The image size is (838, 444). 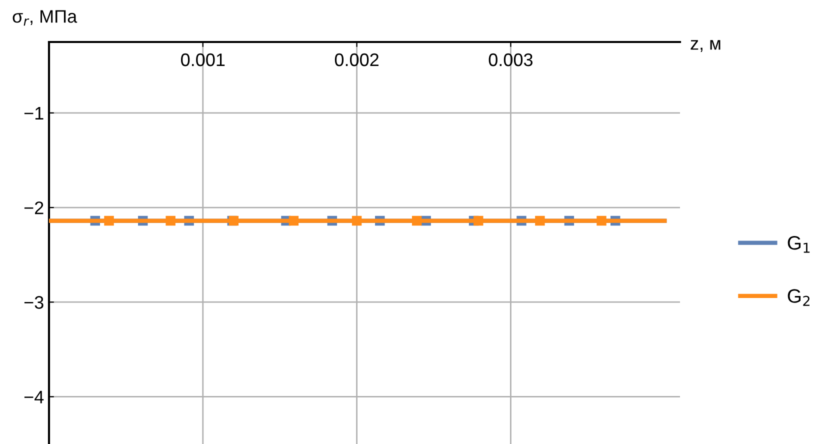 What do you see at coordinates (799, 244) in the screenshot?
I see `legend-label: G$_{1}$` at bounding box center [799, 244].